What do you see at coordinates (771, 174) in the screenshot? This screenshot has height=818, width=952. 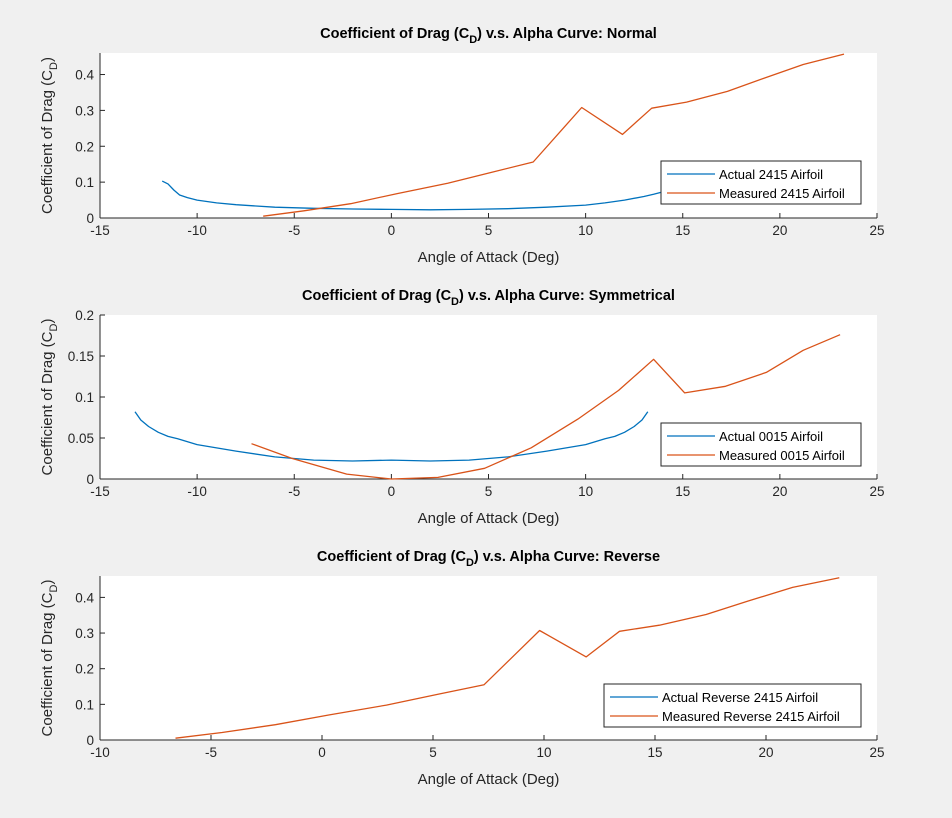 I see `legend-entry: Actual 2415 Airfoil` at bounding box center [771, 174].